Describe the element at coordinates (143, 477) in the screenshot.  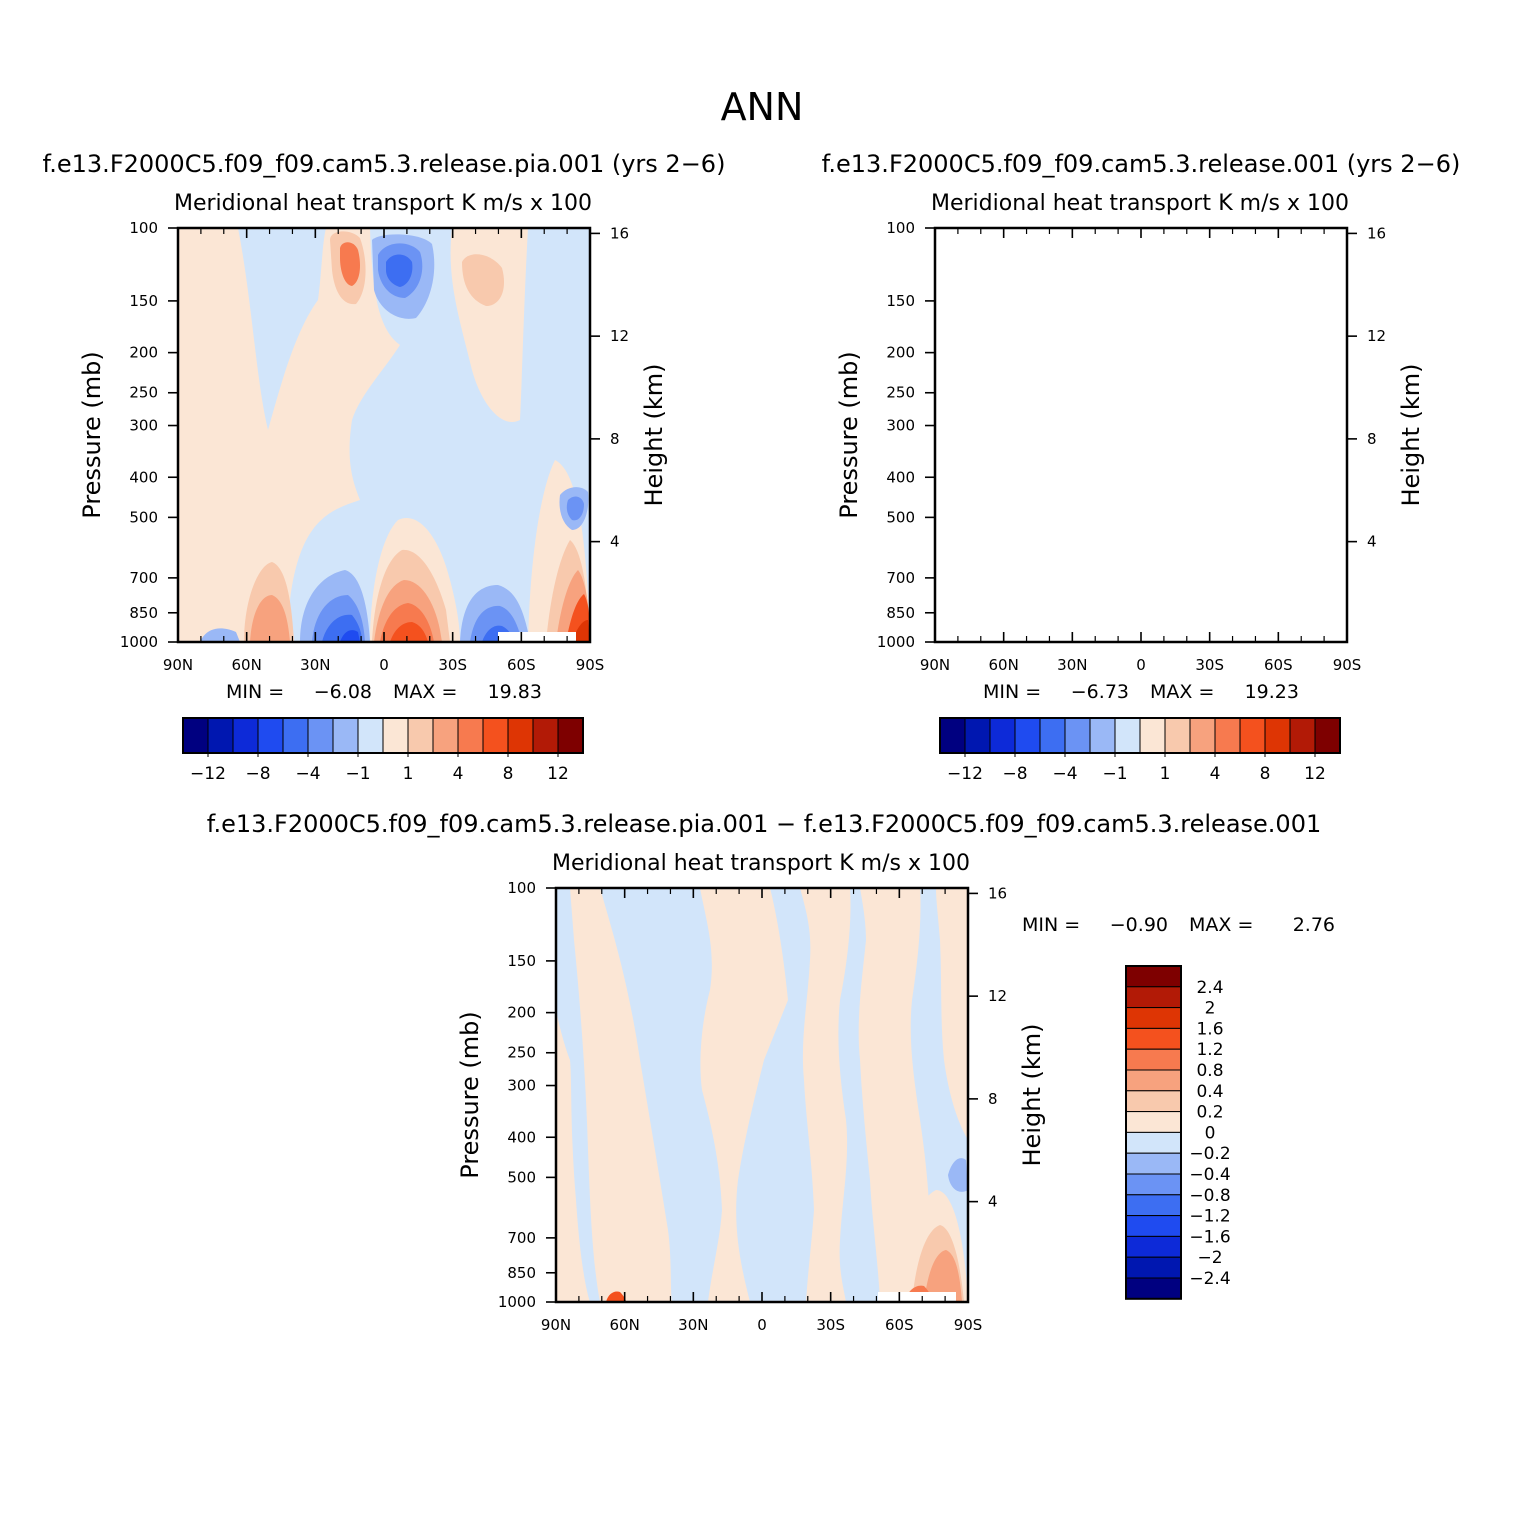
I see `panel-1-ytick-label: 400` at that location.